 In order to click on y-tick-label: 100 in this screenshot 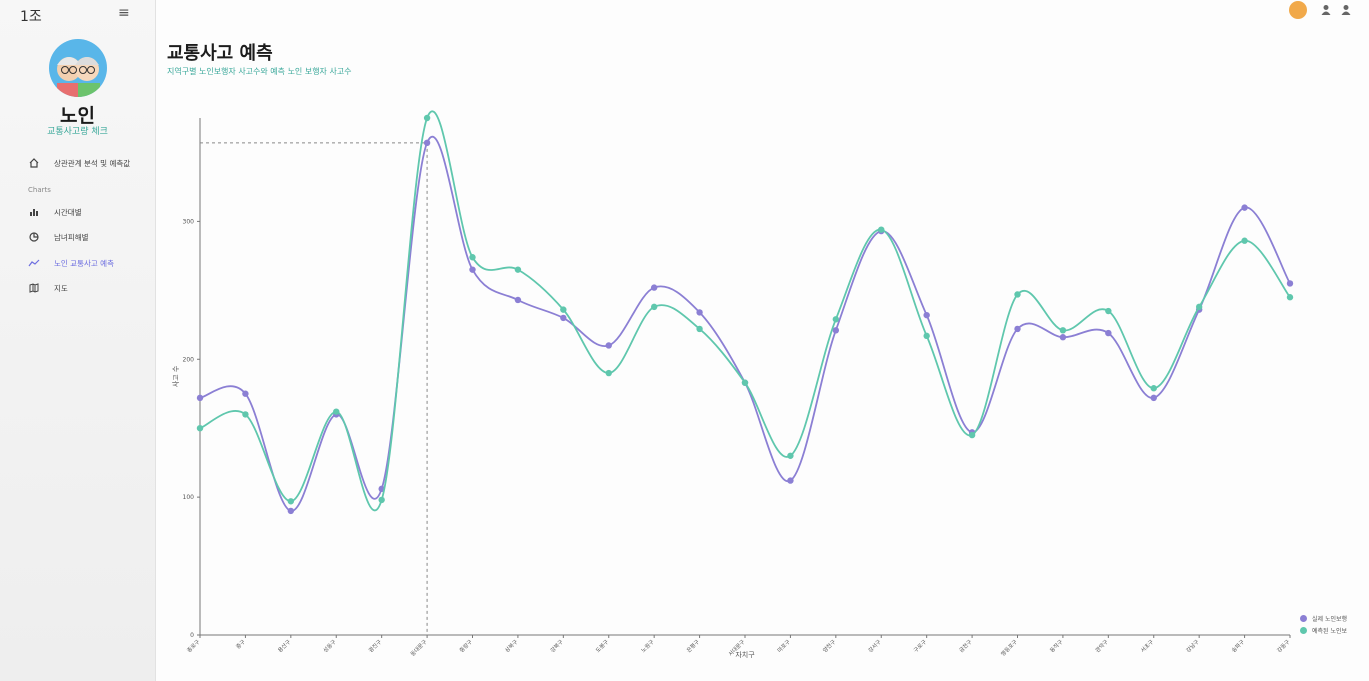, I will do `click(189, 497)`.